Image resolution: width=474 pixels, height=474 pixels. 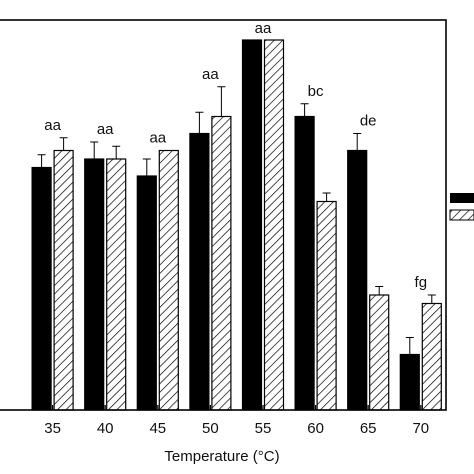 What do you see at coordinates (368, 428) in the screenshot?
I see `x-tick-label-65: 65` at bounding box center [368, 428].